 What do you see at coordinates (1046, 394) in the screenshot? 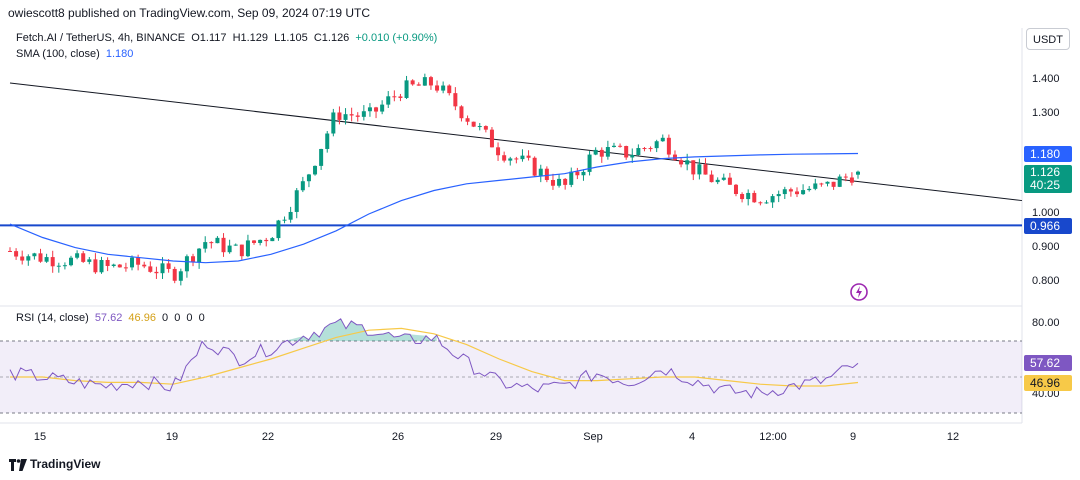
I see `rsi-tick-label: 40.00` at bounding box center [1046, 394].